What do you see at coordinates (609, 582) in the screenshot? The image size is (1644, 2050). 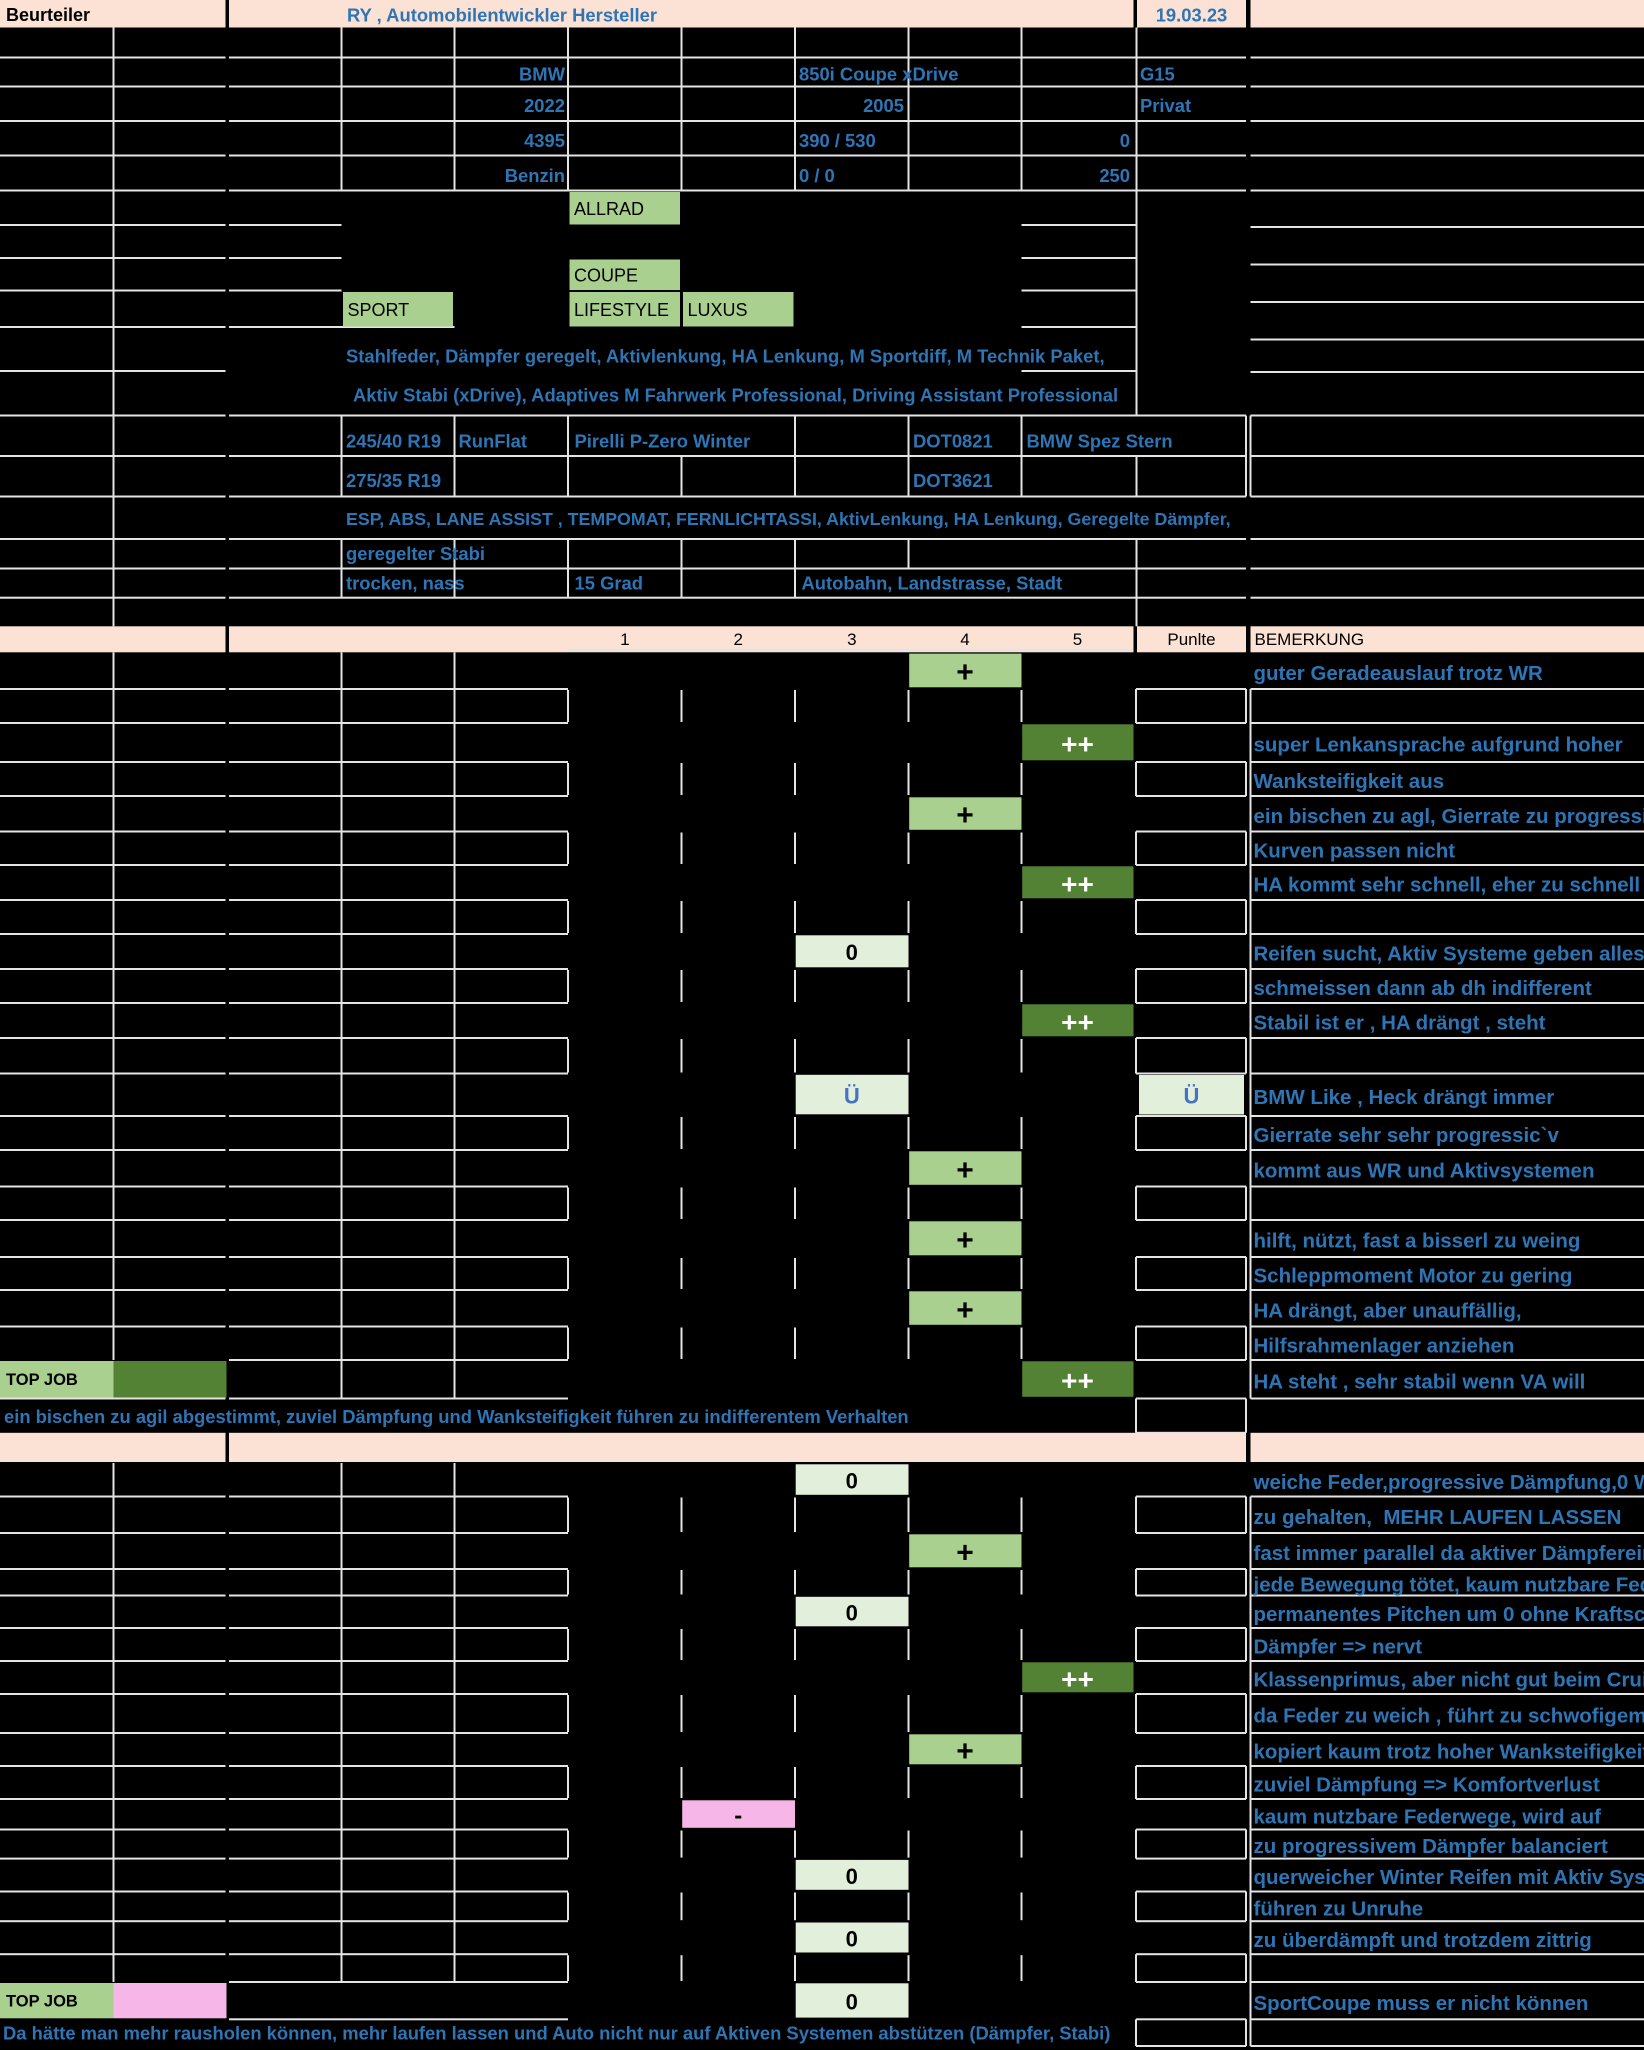 I see `svg-text: 15 Grad` at bounding box center [609, 582].